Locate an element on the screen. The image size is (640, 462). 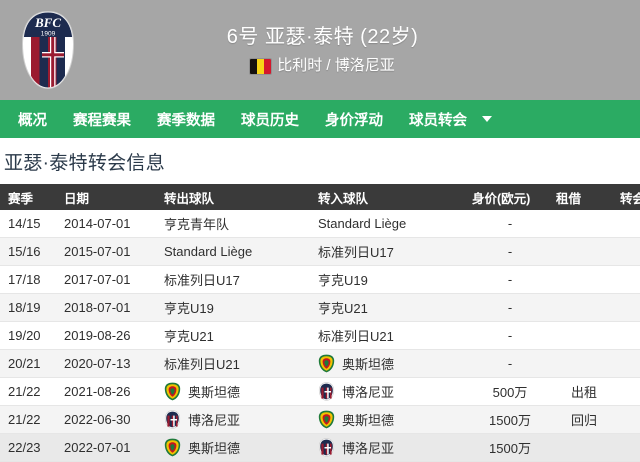
player-nationality-club: 比利时 / 博洛尼亚 is located at coordinates (322, 66).